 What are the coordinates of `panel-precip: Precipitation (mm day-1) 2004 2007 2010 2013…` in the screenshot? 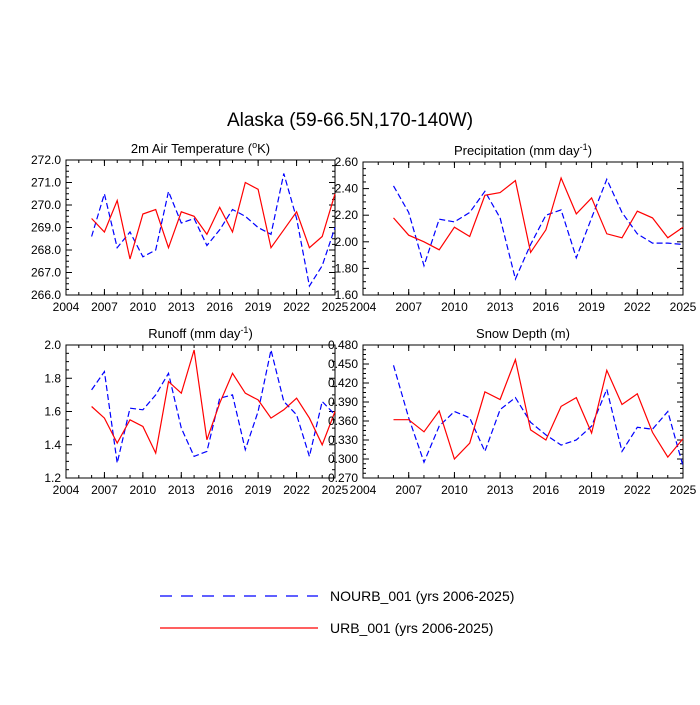 It's located at (516, 228).